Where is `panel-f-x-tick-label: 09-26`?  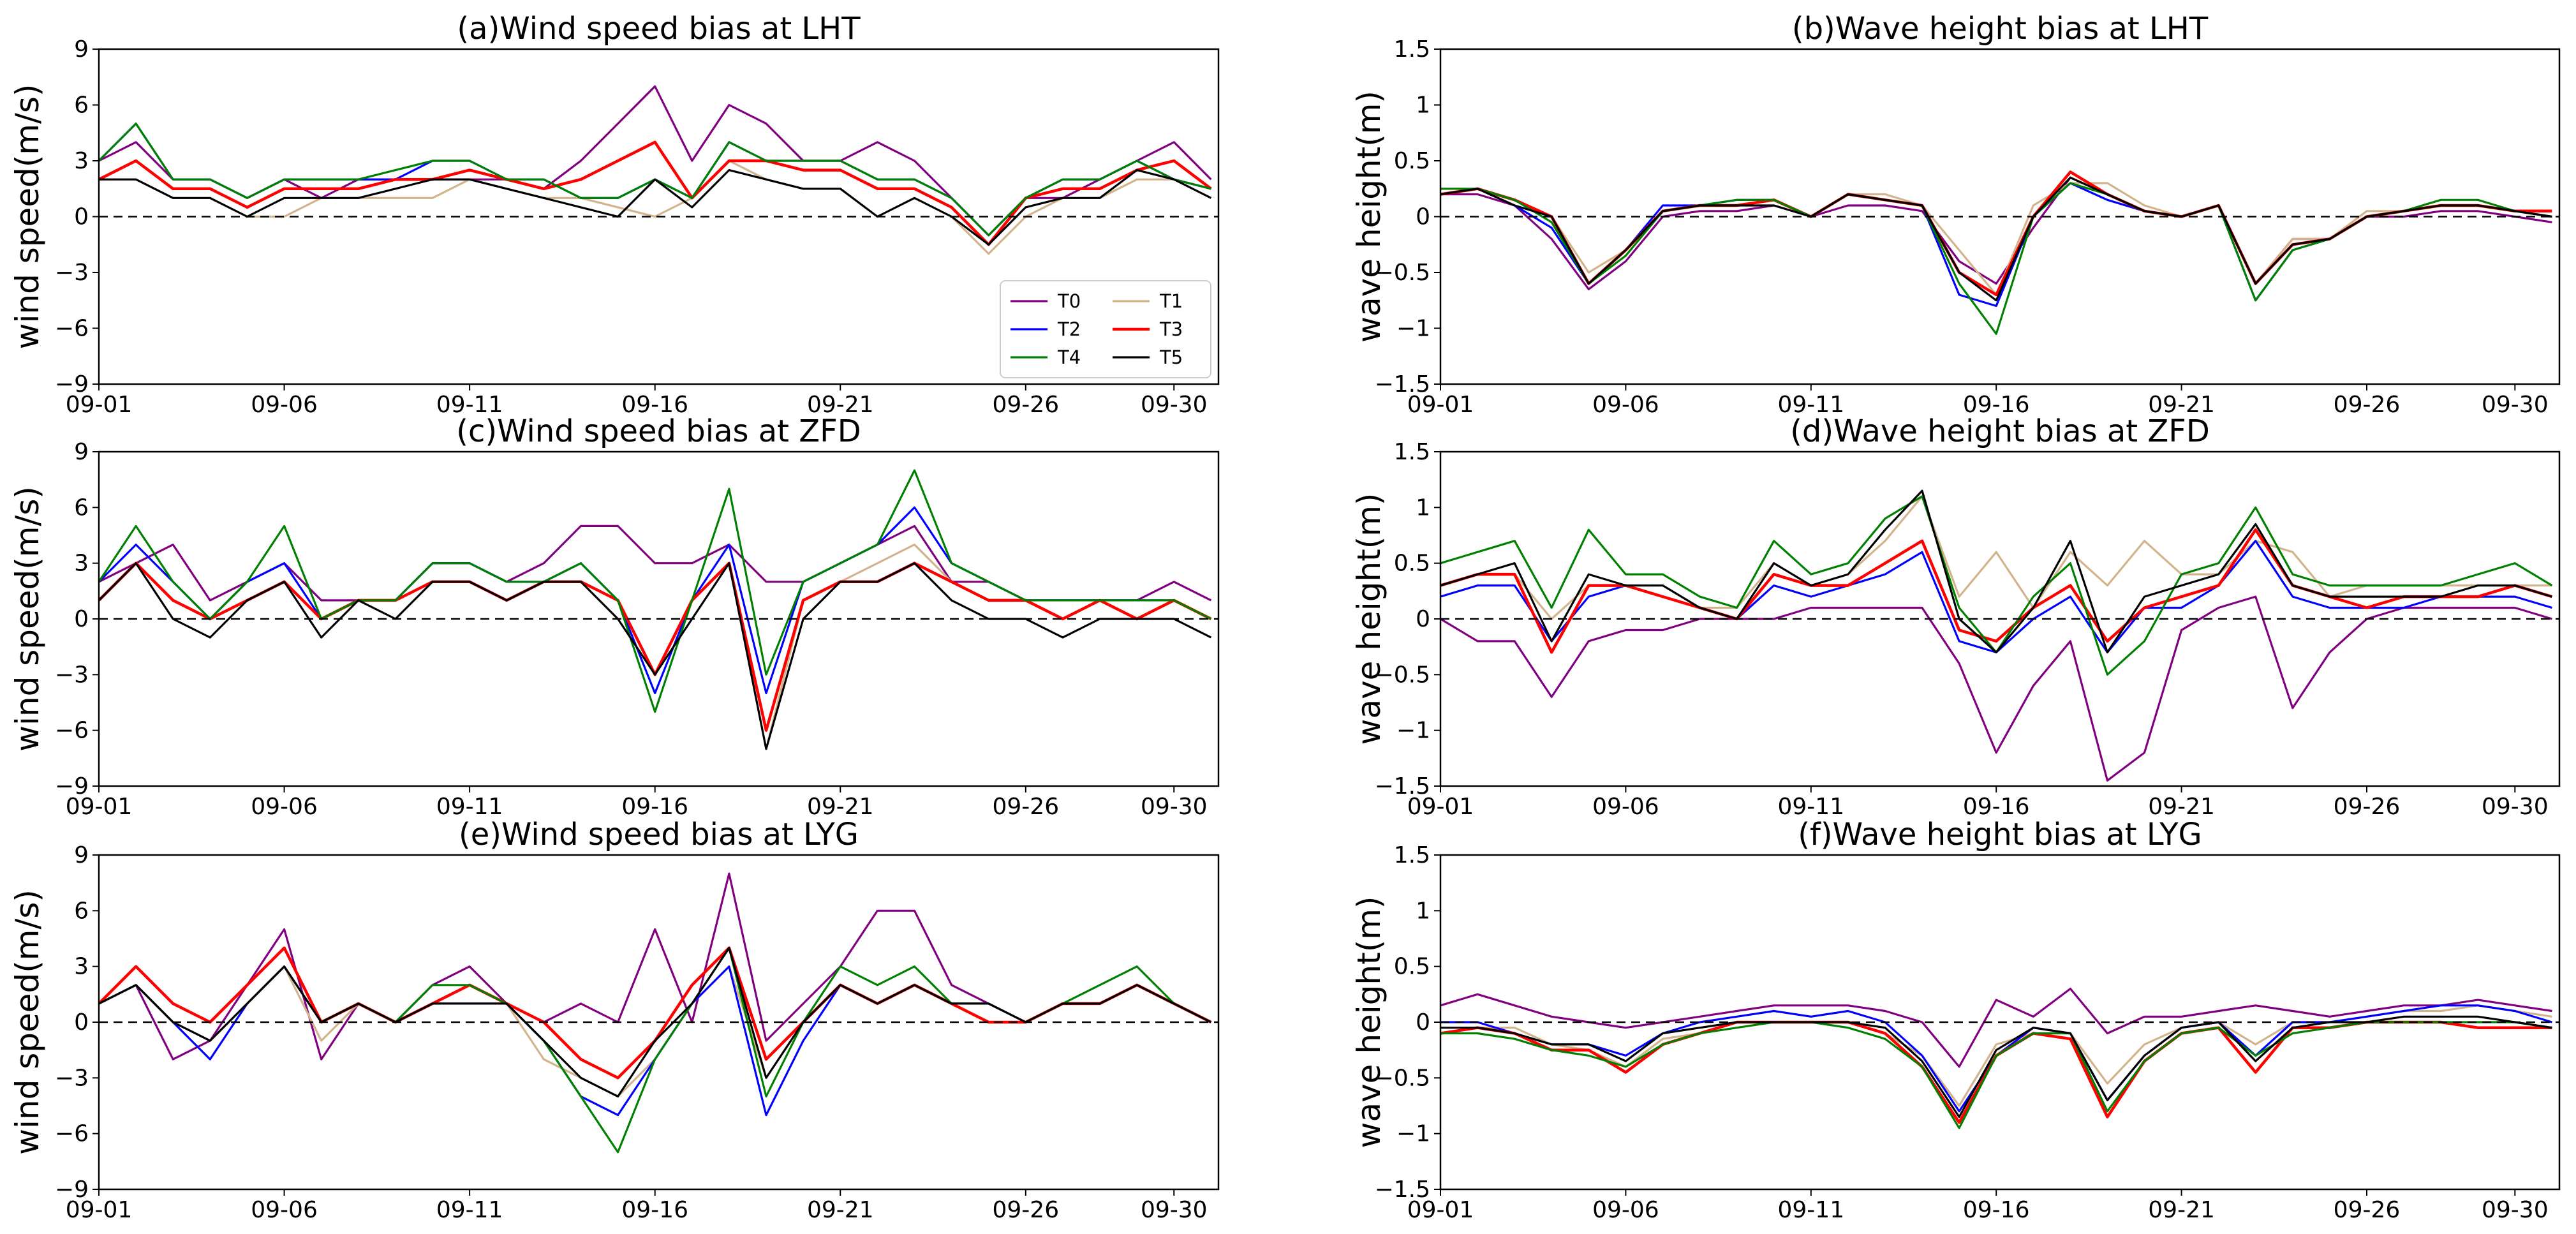 panel-f-x-tick-label: 09-26 is located at coordinates (2367, 1210).